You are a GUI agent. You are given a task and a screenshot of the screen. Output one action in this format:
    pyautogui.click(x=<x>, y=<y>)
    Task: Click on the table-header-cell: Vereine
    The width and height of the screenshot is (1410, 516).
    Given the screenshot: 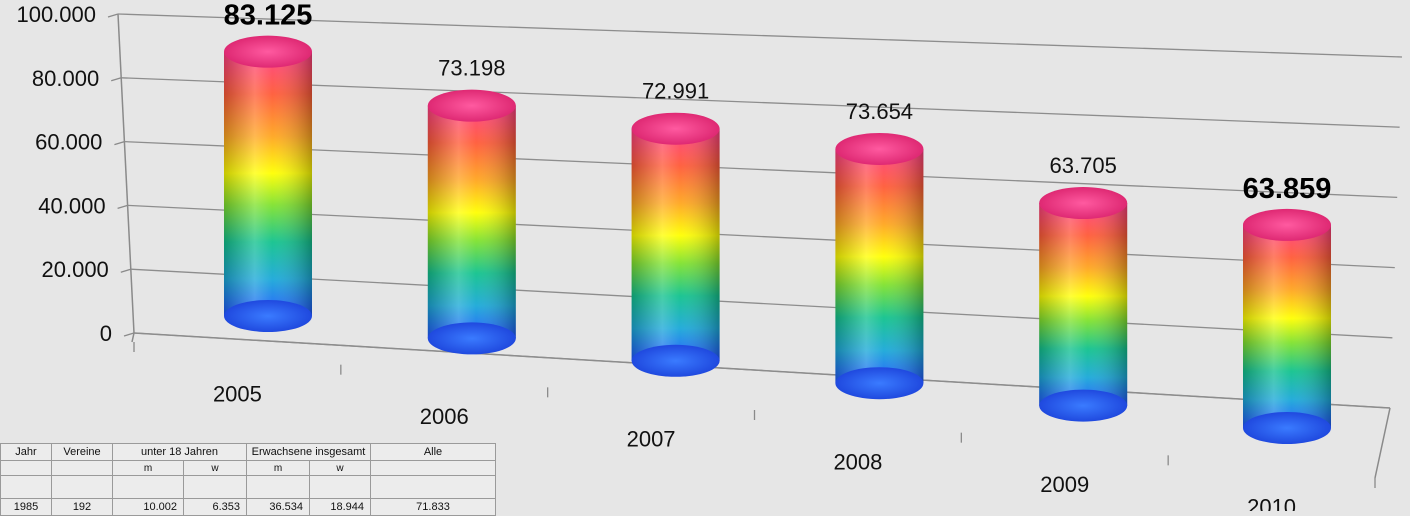 What is the action you would take?
    pyautogui.click(x=82, y=452)
    